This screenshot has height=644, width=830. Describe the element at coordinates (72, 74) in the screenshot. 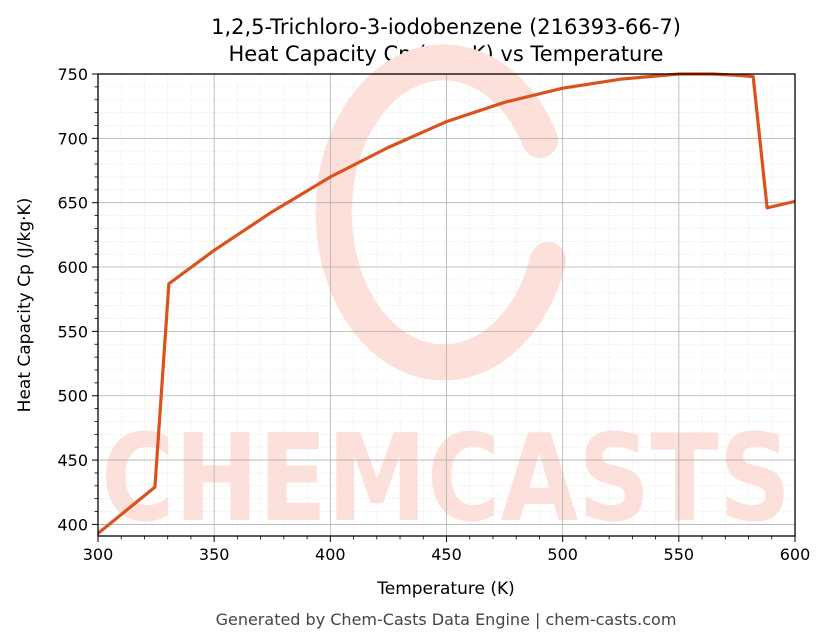

I see `y-tick-label: 750` at that location.